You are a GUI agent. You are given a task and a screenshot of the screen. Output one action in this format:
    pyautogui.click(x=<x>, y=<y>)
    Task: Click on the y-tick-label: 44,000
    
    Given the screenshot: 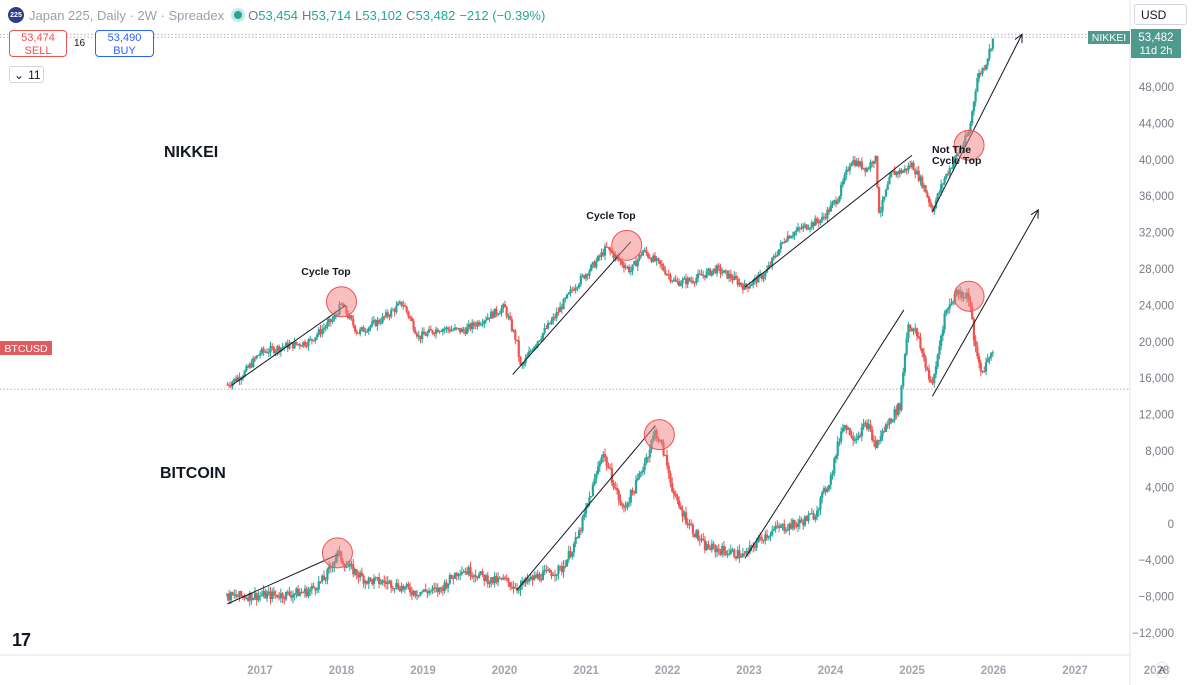 What is the action you would take?
    pyautogui.click(x=1156, y=124)
    